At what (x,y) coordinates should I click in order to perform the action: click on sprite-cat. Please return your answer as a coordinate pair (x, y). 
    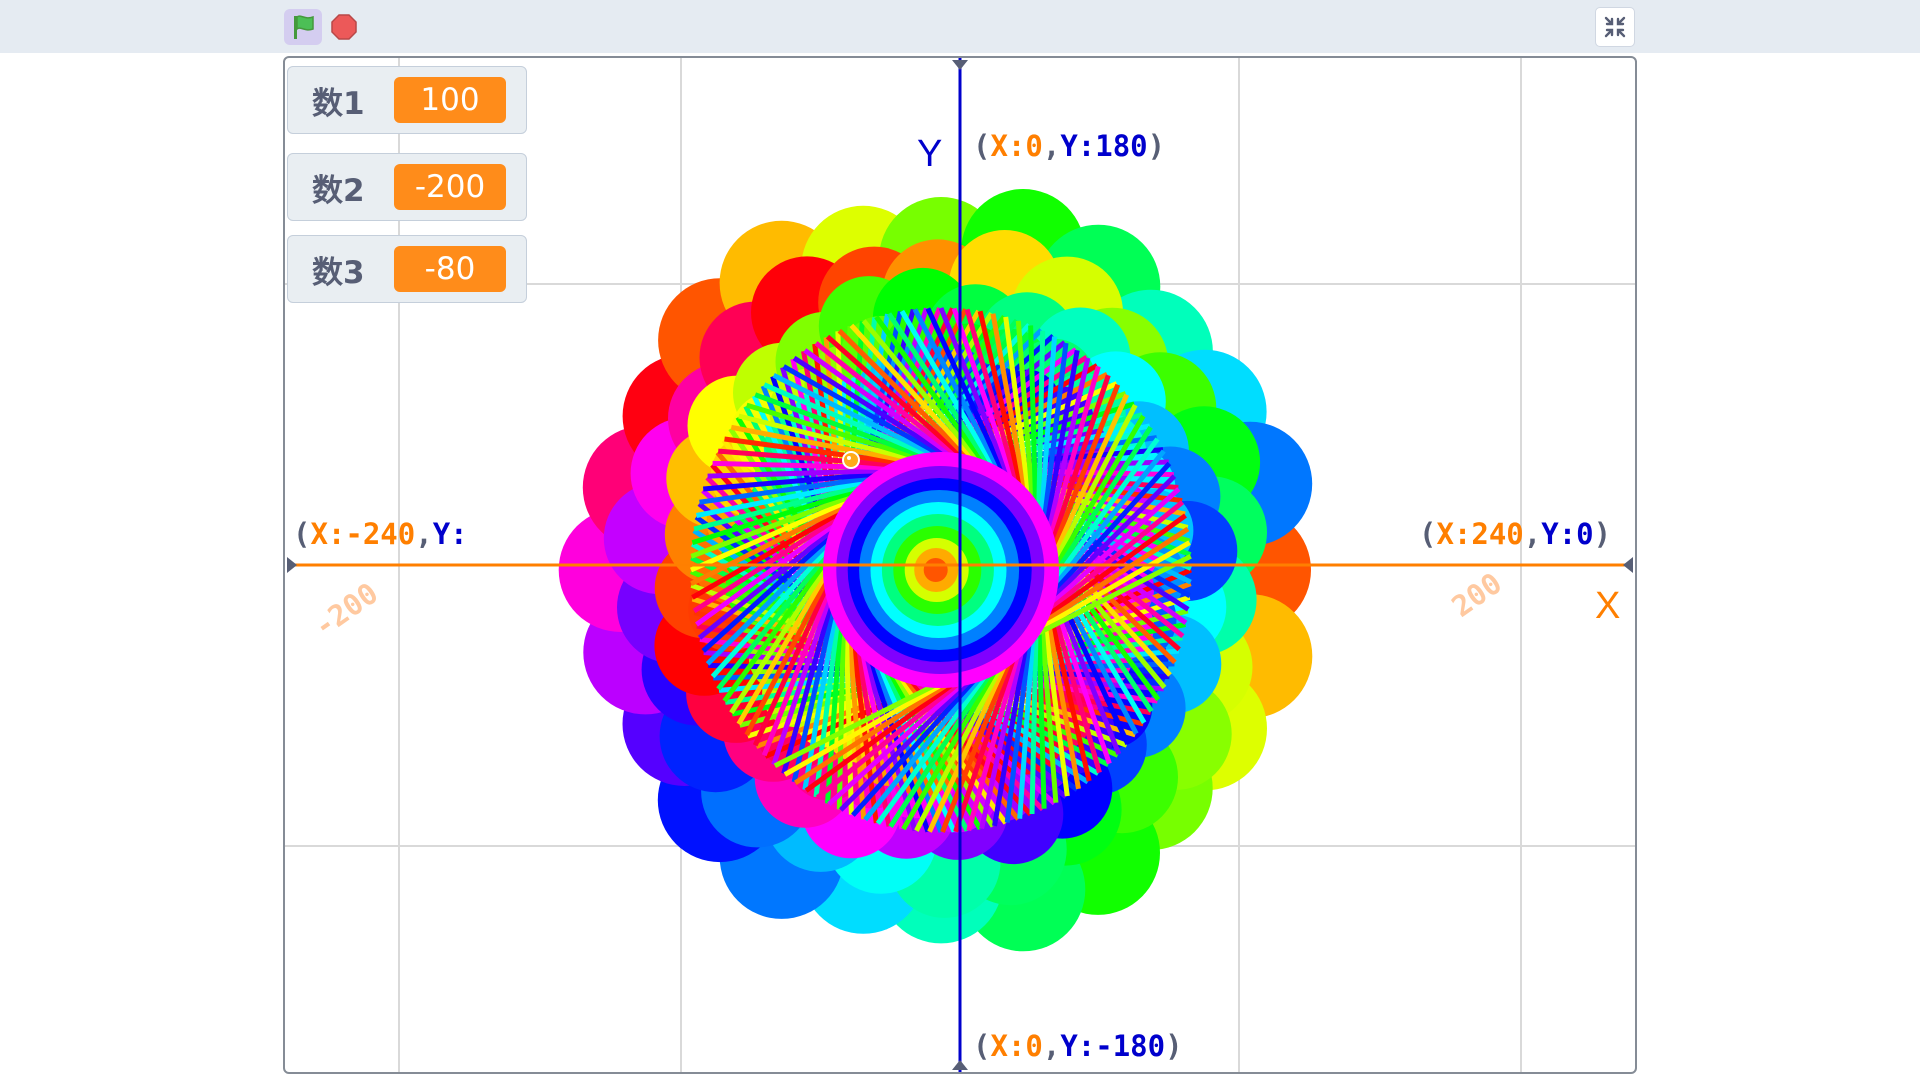
    Looking at the image, I should click on (851, 460).